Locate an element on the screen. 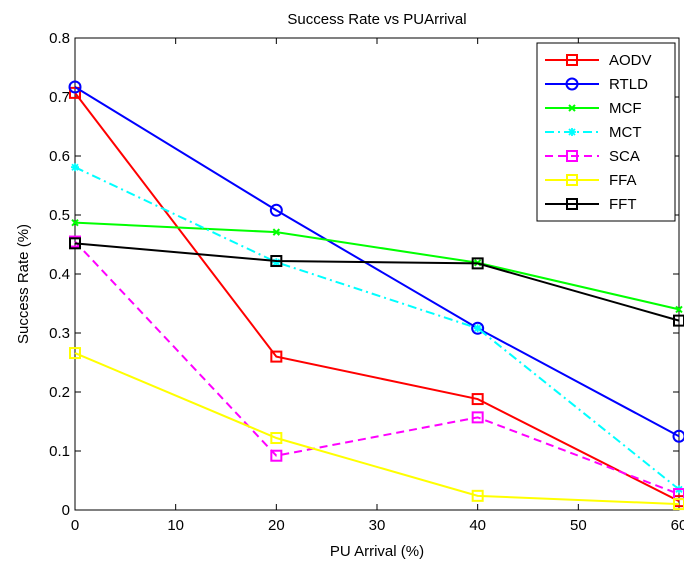  x-tick-label: 0 is located at coordinates (75, 525).